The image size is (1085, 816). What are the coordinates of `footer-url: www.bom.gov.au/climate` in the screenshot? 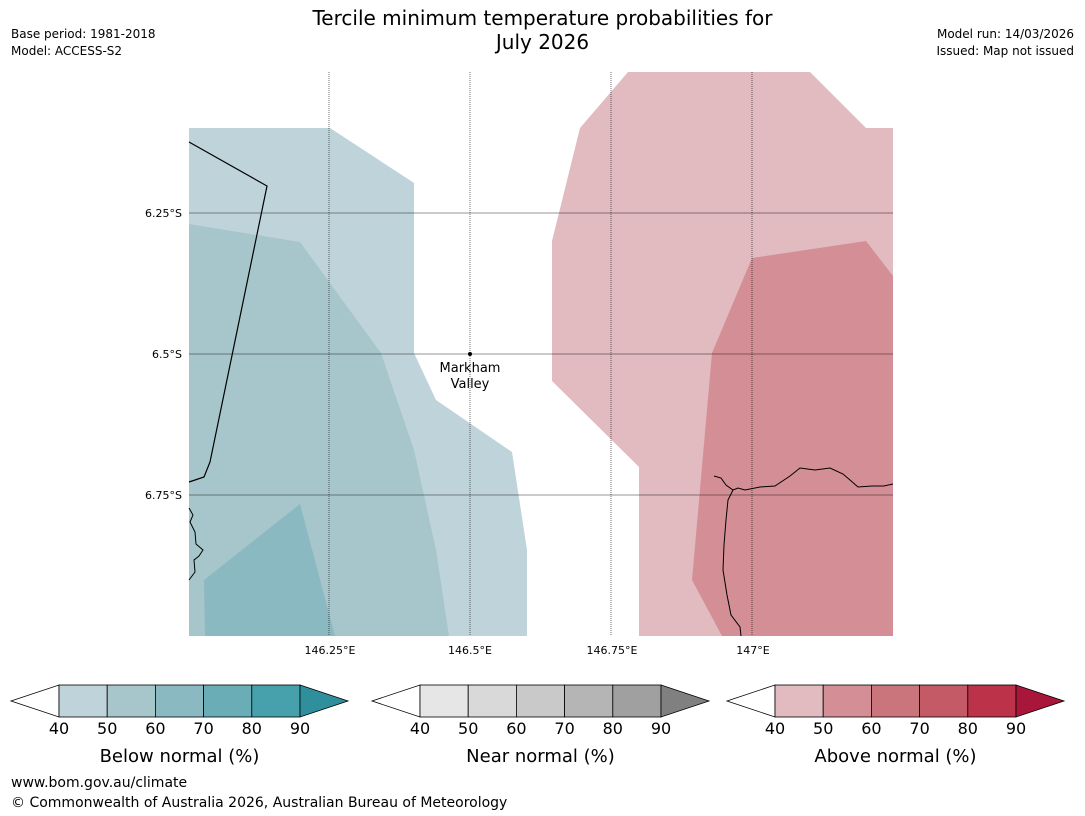 It's located at (99, 783).